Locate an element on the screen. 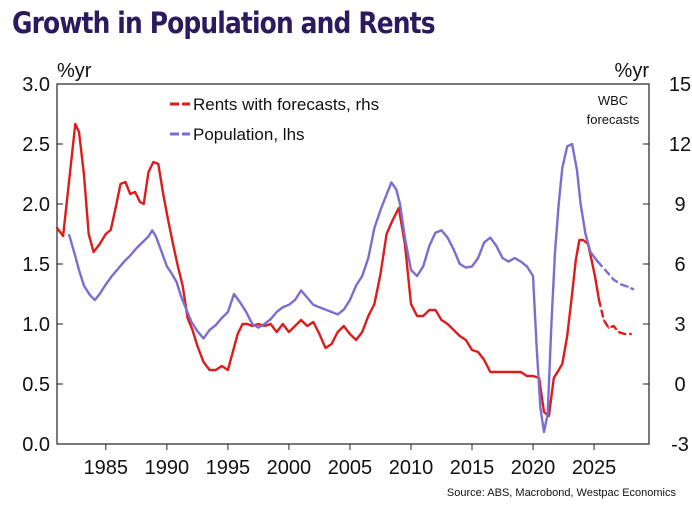 The height and width of the screenshot is (509, 692). right-tick-label: 12 is located at coordinates (680, 145).